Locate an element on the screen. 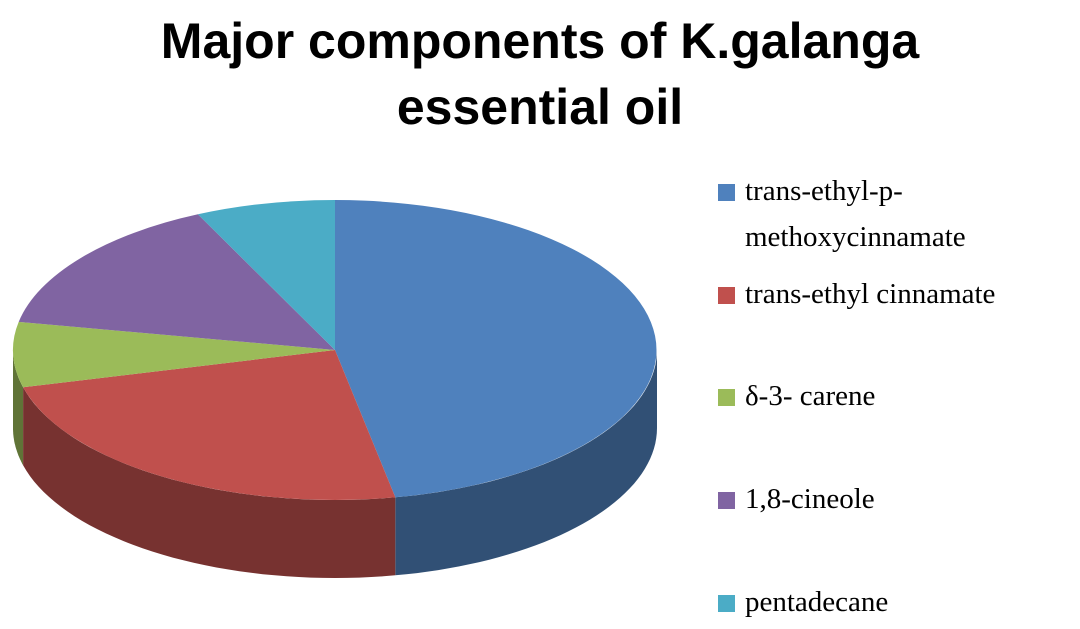  legend-label: trans-ethyl cinnamate is located at coordinates (870, 293).